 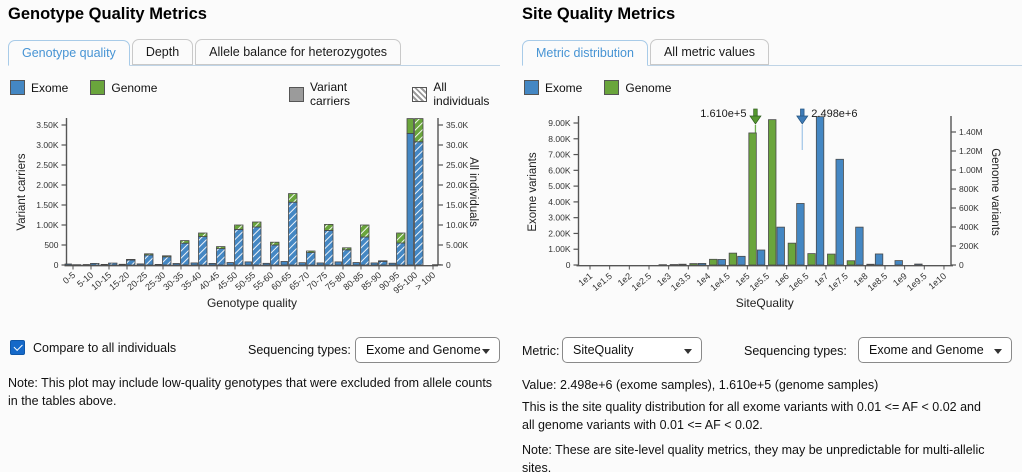 What do you see at coordinates (457, 125) in the screenshot?
I see `svg-text: 35.0K` at bounding box center [457, 125].